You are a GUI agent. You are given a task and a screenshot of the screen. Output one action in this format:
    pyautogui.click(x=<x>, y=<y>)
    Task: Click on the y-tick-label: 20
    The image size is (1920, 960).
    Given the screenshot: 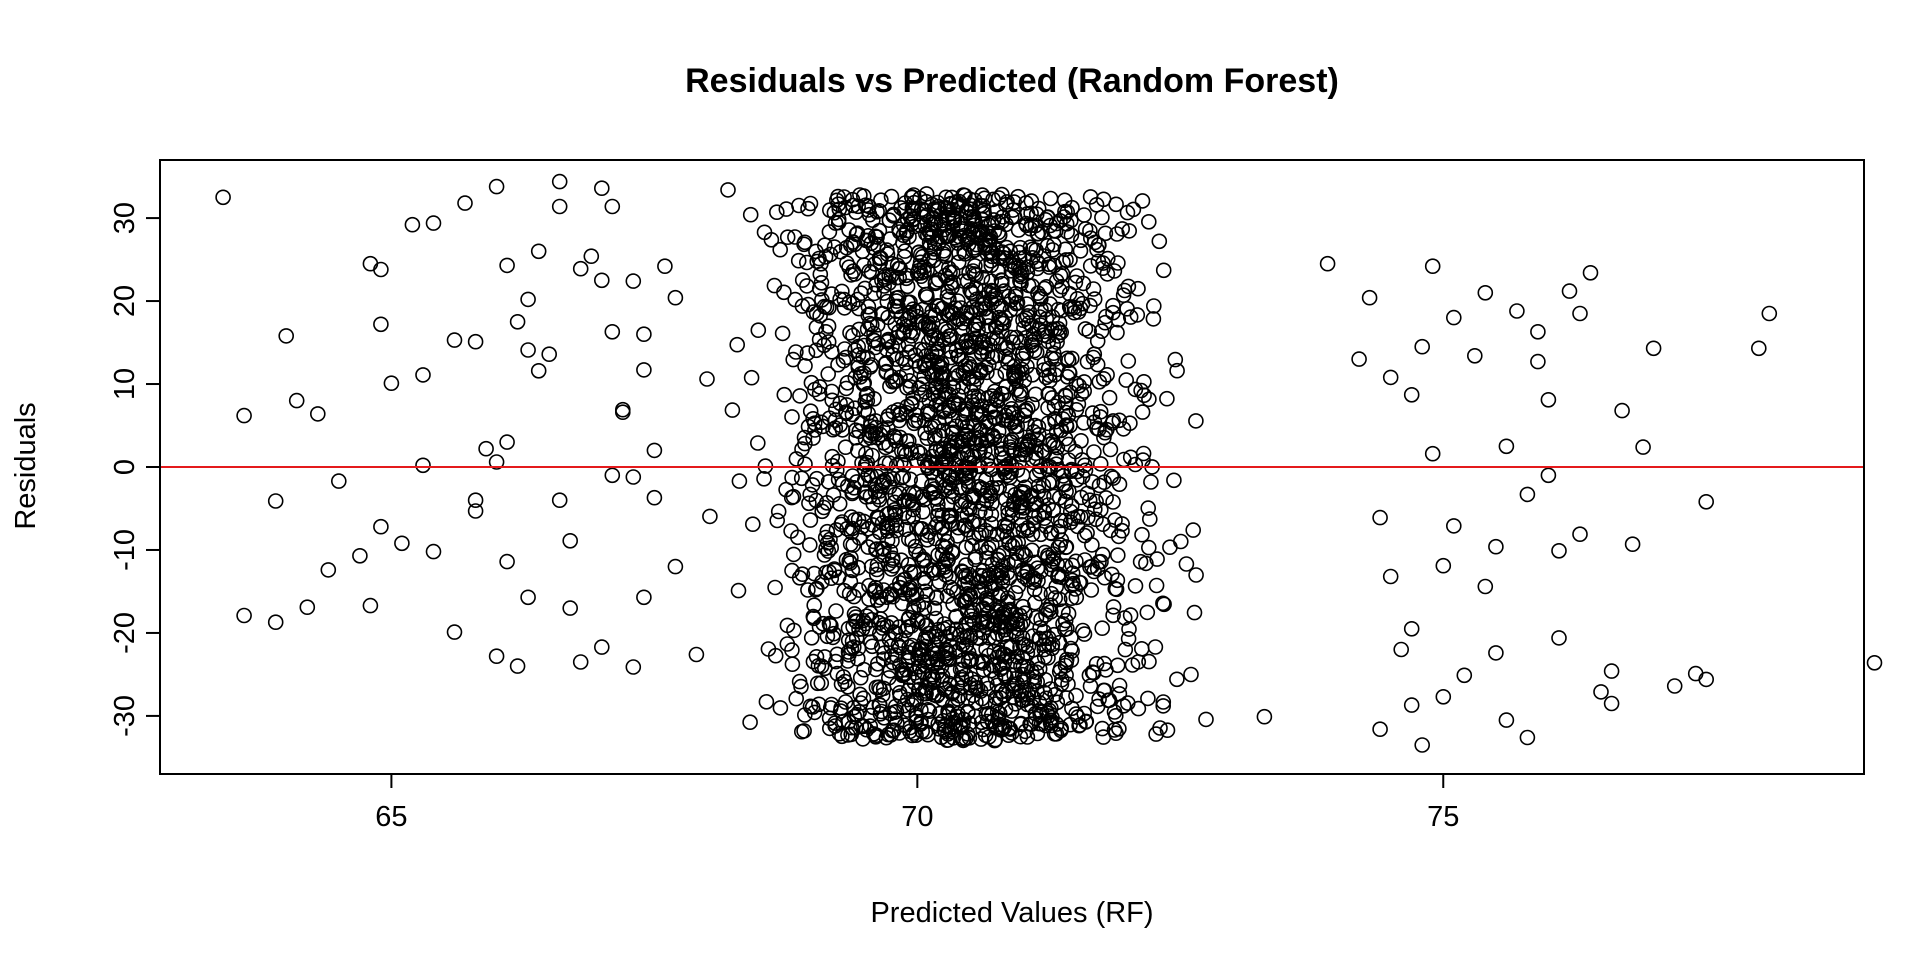 What is the action you would take?
    pyautogui.click(x=125, y=301)
    